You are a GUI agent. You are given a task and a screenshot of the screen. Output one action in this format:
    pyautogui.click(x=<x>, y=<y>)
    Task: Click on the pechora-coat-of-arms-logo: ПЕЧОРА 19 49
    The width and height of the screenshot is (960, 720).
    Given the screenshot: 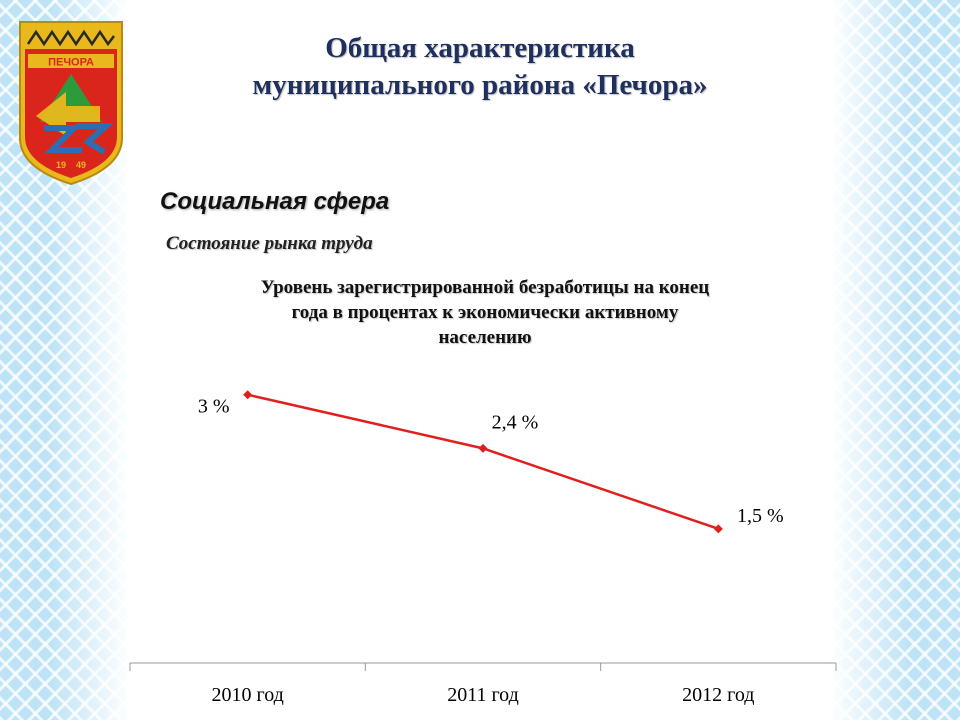 What is the action you would take?
    pyautogui.click(x=71, y=103)
    